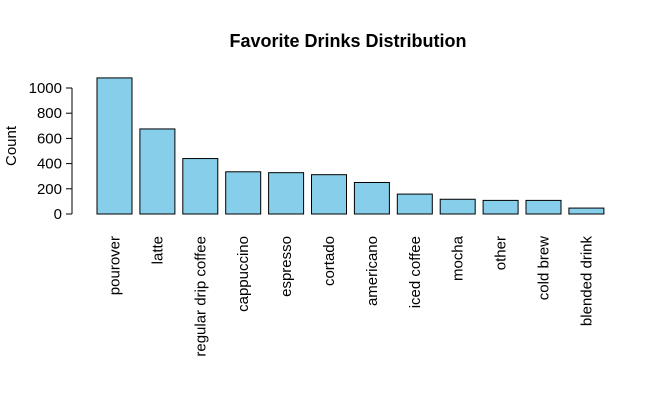 The image size is (661, 408). Describe the element at coordinates (586, 211) in the screenshot. I see `bar-blended-drink` at that location.